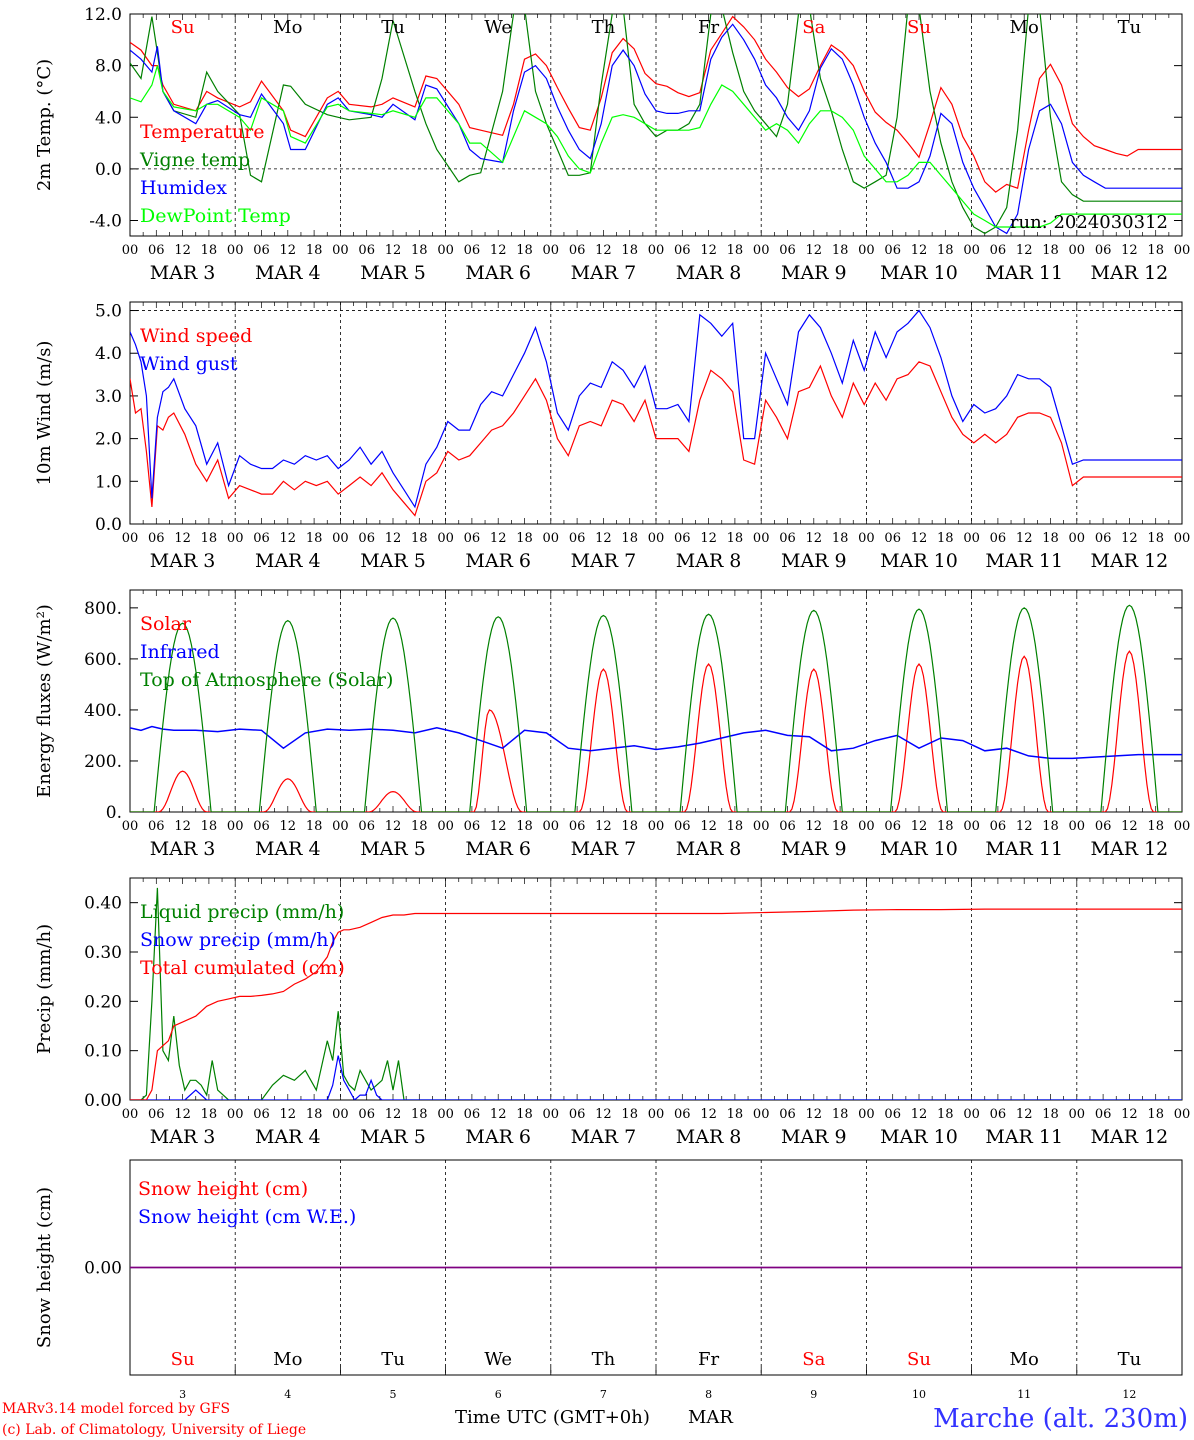  I want to click on date-label: MAR 12, so click(1130, 561).